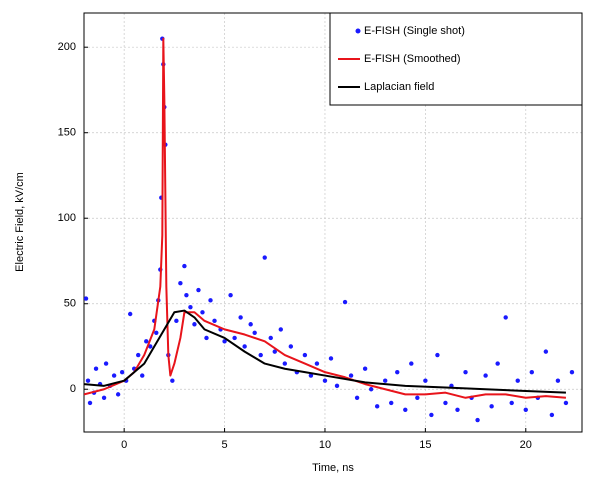  Describe the element at coordinates (124, 445) in the screenshot. I see `x-tick-label: 0` at that location.